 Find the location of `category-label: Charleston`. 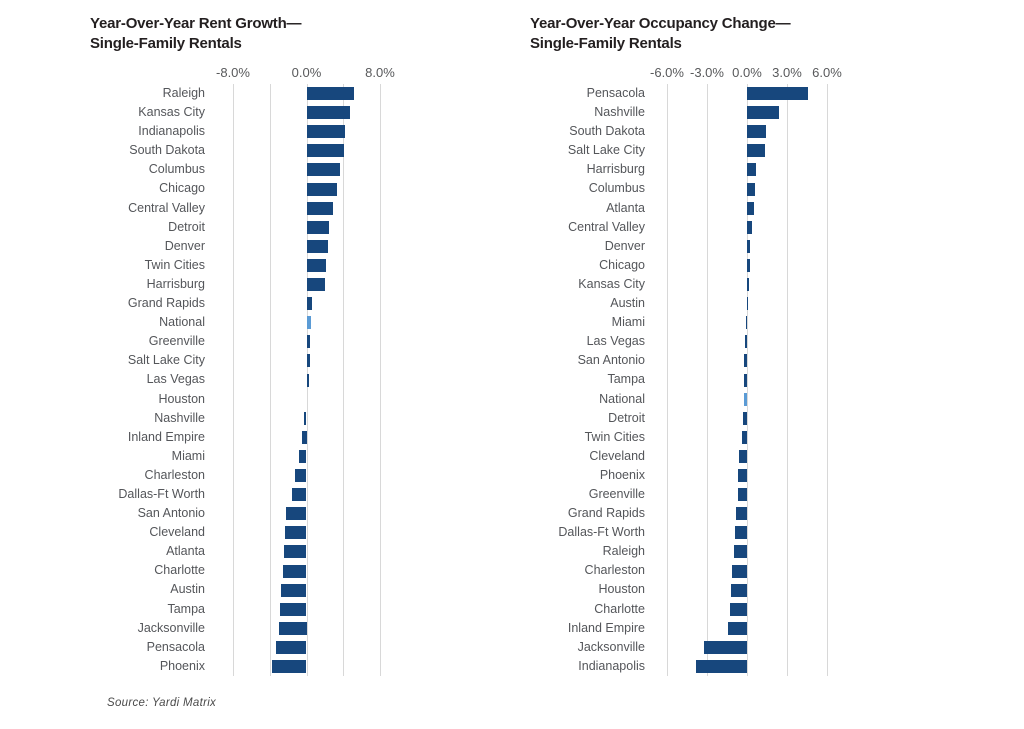

category-label: Charleston is located at coordinates (174, 474).